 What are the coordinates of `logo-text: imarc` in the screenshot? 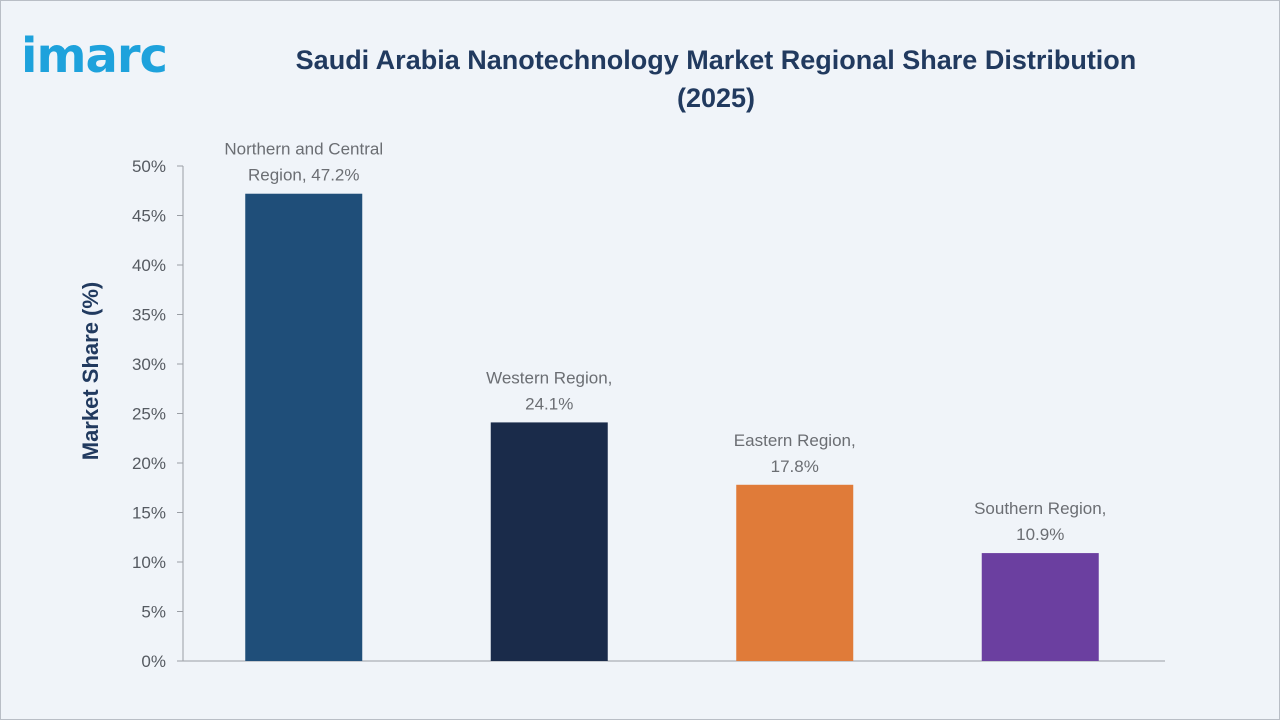 It's located at (94, 56).